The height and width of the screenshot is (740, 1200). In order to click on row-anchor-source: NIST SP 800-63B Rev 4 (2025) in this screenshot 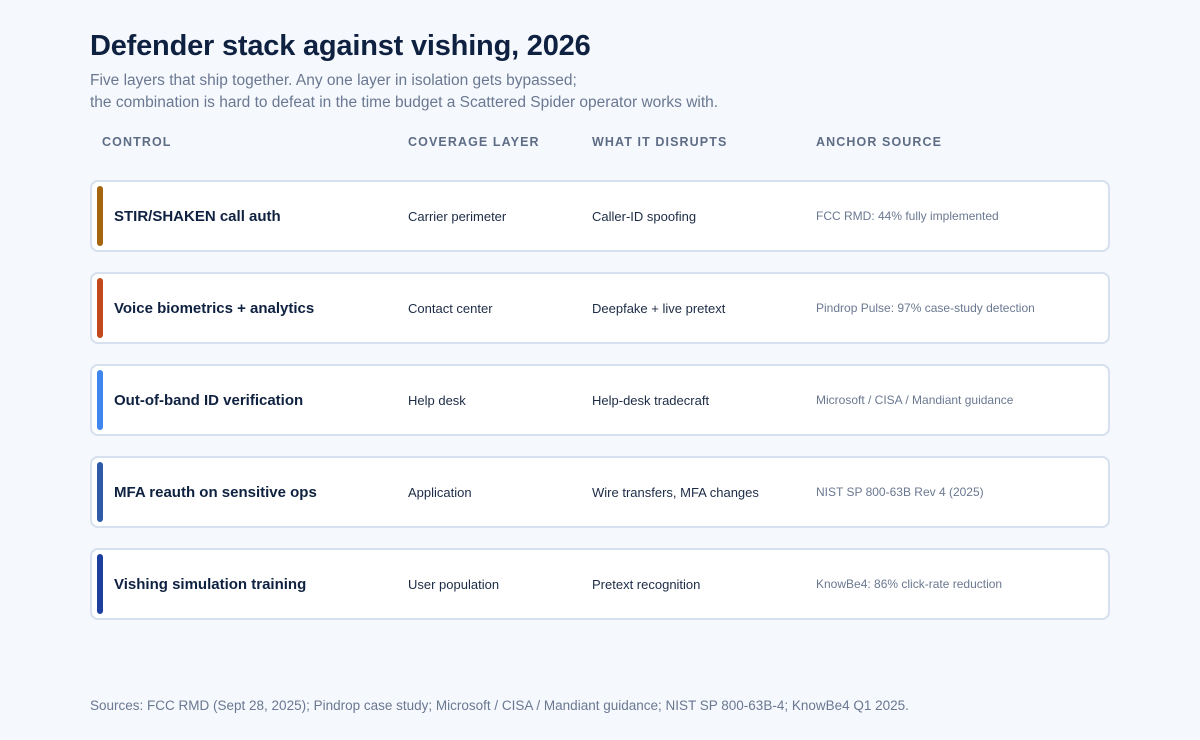, I will do `click(900, 492)`.